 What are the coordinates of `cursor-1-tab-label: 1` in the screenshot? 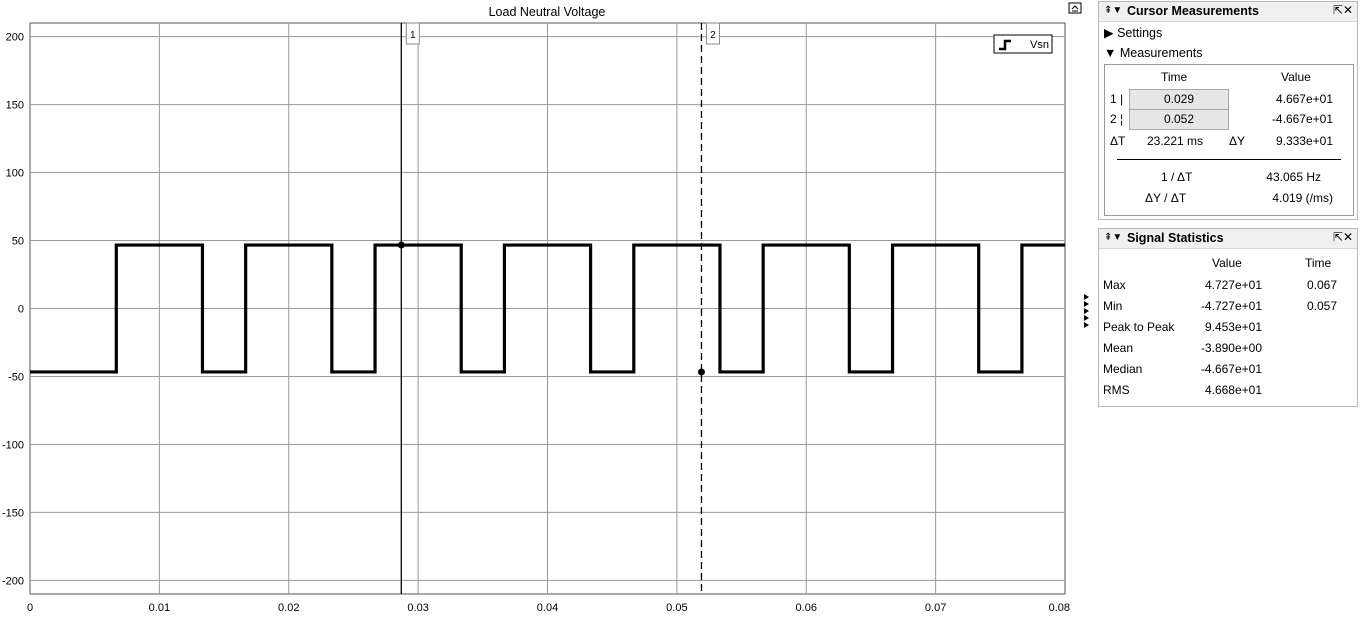 It's located at (413, 35).